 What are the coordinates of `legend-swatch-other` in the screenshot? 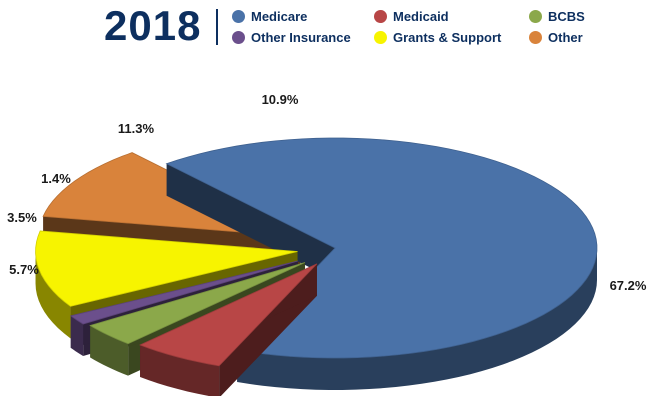 It's located at (535, 37).